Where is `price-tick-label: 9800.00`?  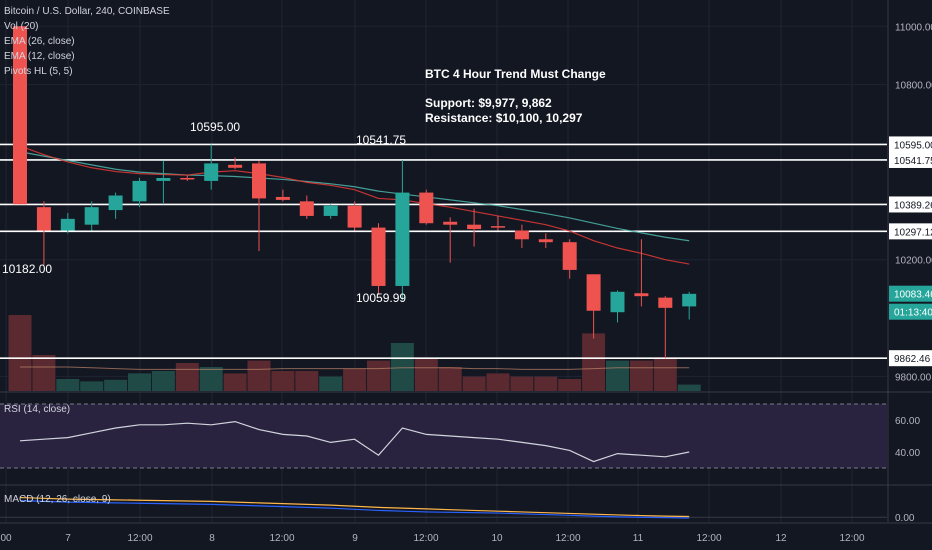 price-tick-label: 9800.00 is located at coordinates (913, 377).